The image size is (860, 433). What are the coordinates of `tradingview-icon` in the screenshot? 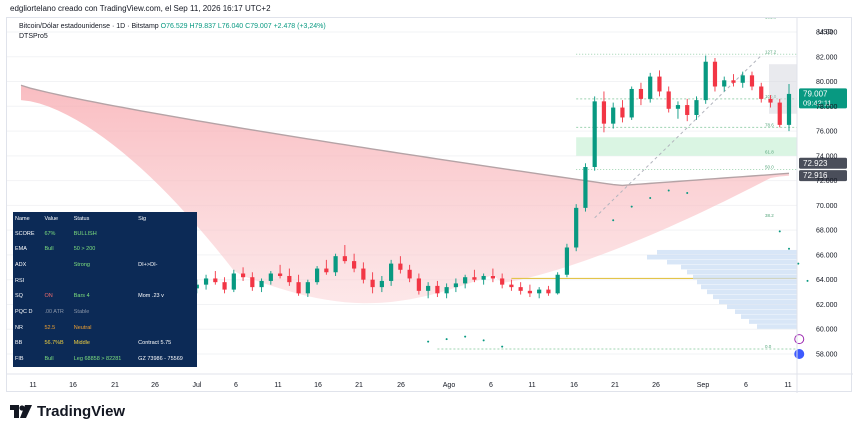 It's located at (21, 411).